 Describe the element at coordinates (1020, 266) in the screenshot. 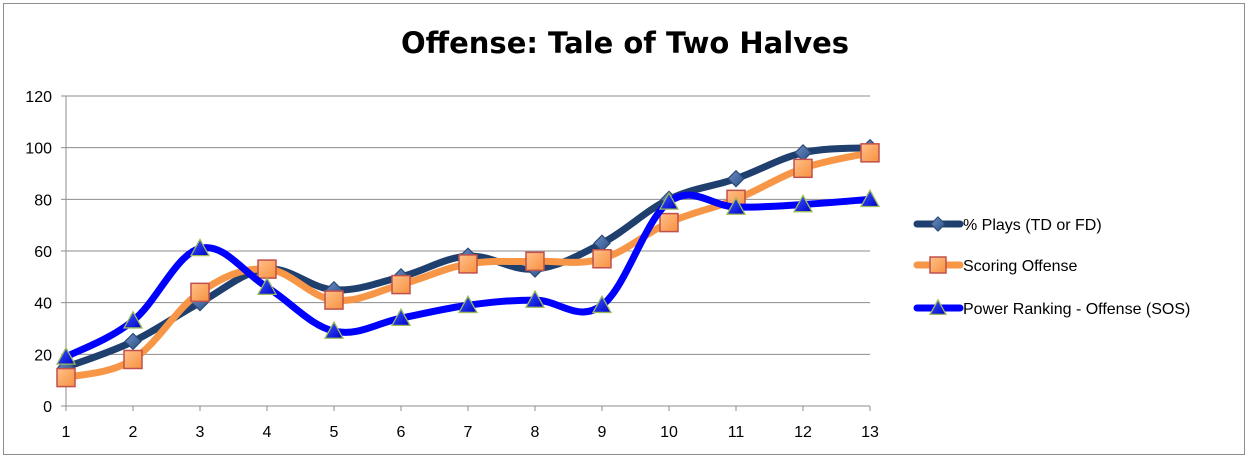

I see `legend-label: Scoring Offense` at that location.